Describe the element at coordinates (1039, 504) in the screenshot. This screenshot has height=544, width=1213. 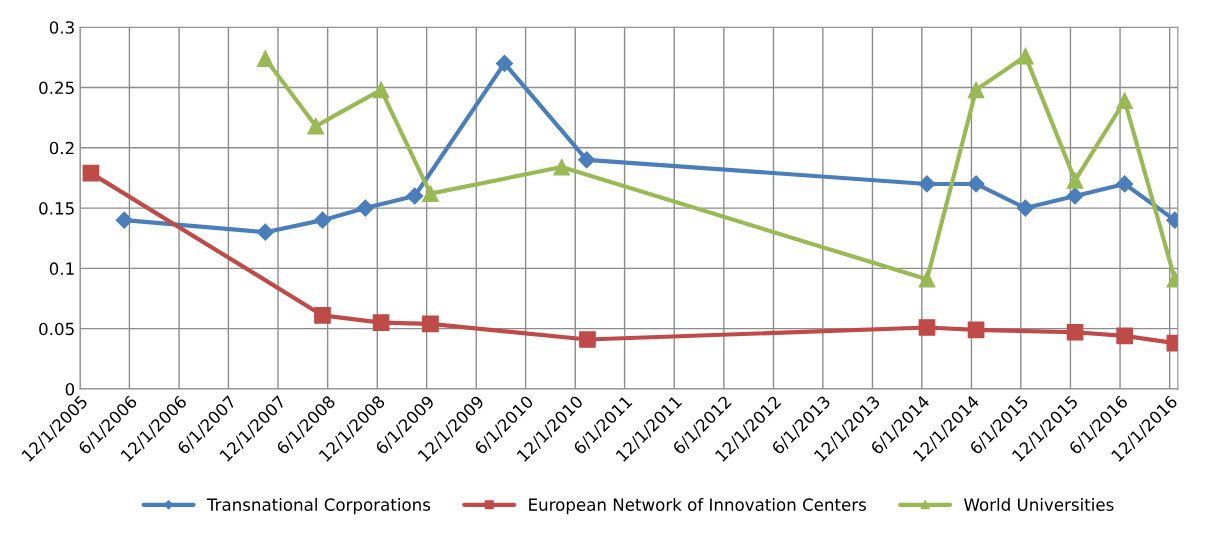
I see `legend-label: World Universities` at that location.